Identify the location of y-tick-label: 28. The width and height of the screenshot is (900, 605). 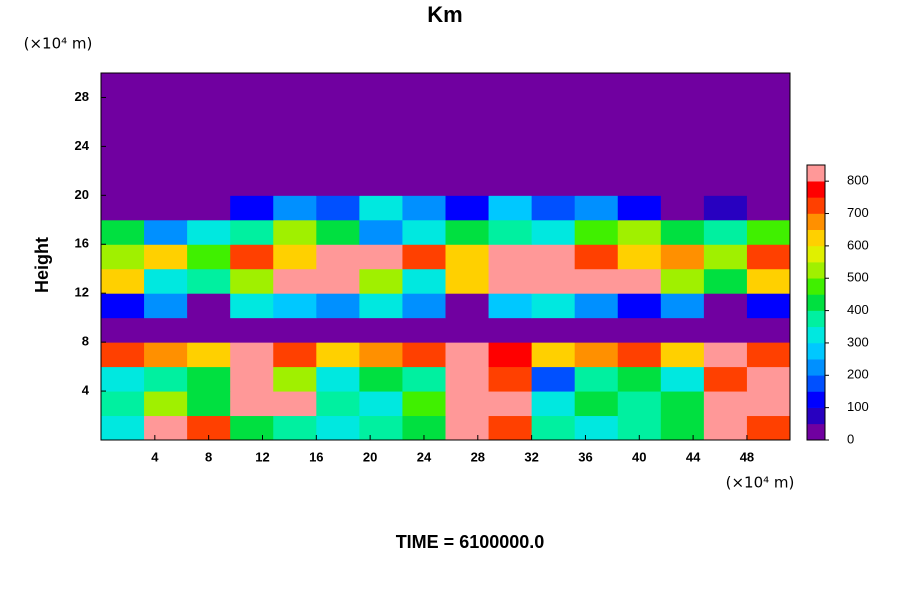
(82, 96).